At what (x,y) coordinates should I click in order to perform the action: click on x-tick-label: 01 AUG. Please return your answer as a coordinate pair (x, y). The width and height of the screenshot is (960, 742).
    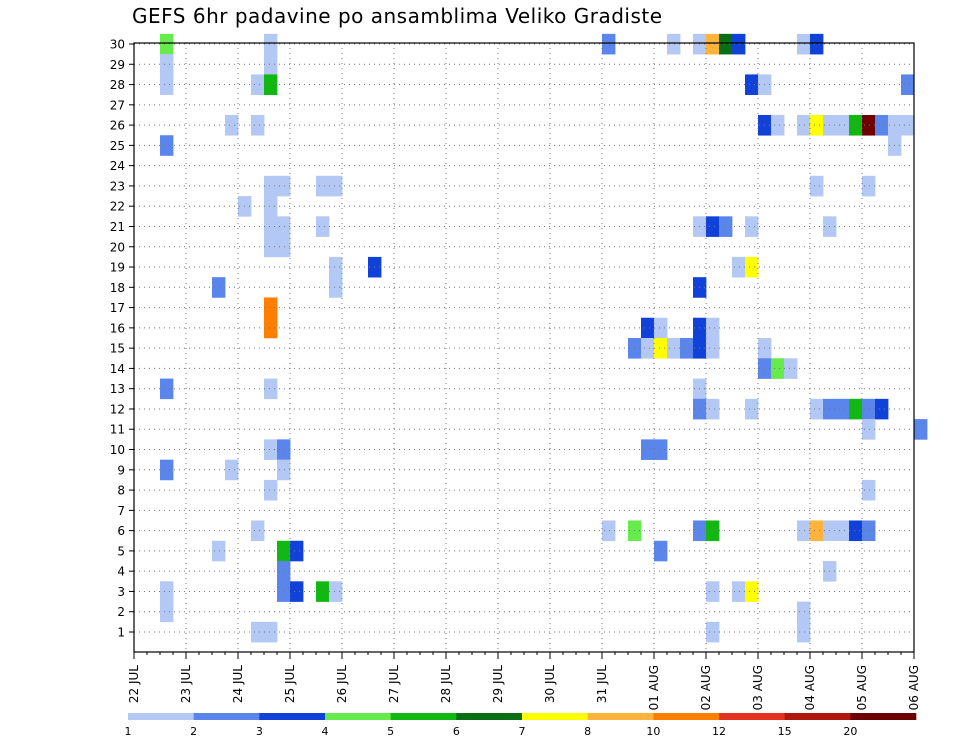
    Looking at the image, I should click on (654, 687).